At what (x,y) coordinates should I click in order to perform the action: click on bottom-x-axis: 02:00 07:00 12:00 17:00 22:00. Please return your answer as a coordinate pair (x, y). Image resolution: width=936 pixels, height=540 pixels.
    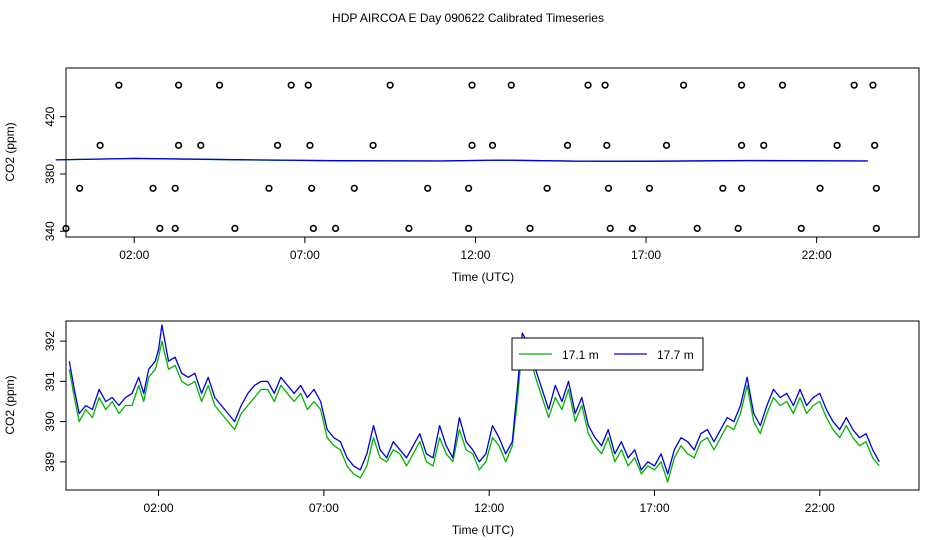
    Looking at the image, I should click on (489, 502).